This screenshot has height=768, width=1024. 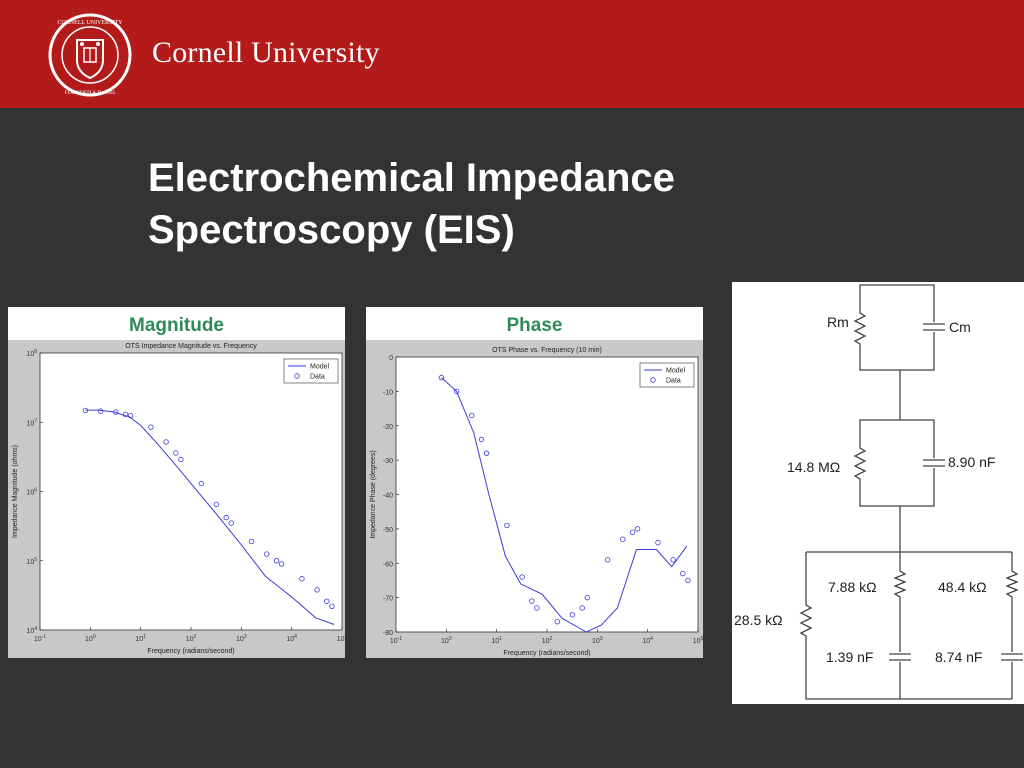 What do you see at coordinates (758, 620) in the screenshot?
I see `left-resistor-label: 28.5 kΩ` at bounding box center [758, 620].